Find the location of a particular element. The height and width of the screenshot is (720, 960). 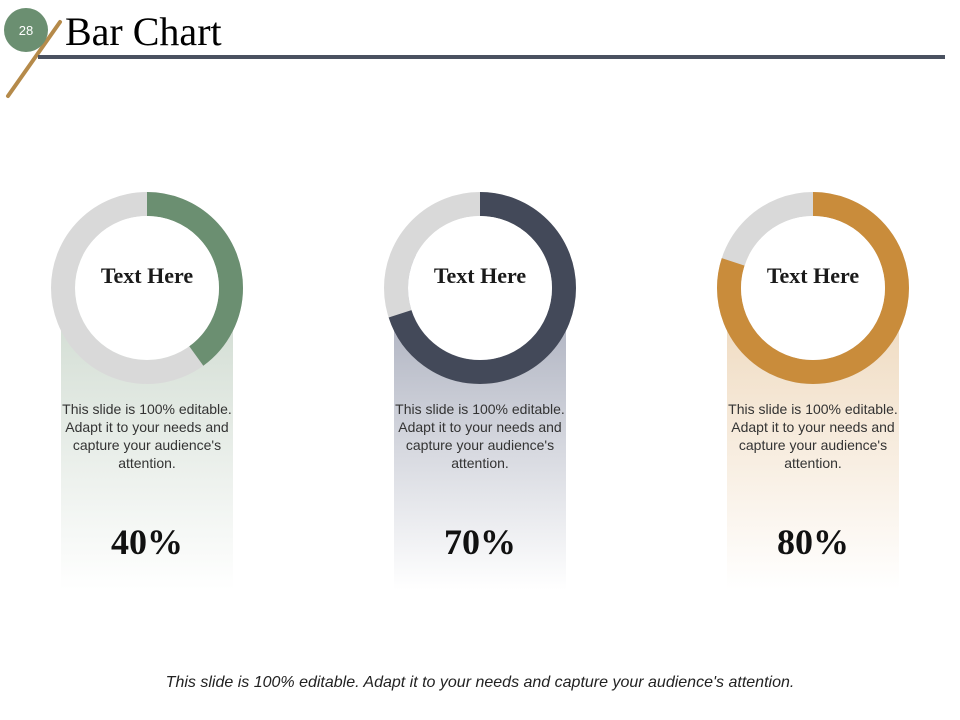

slide-title: Bar Chart is located at coordinates (143, 31).